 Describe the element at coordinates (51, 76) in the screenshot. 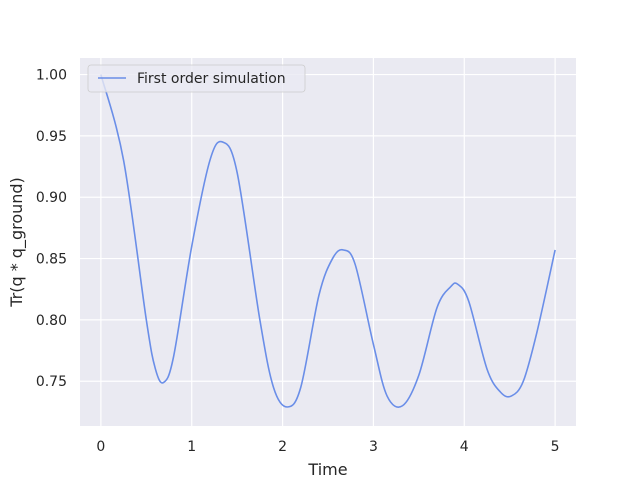

I see `y-tick-label: 1.00` at that location.